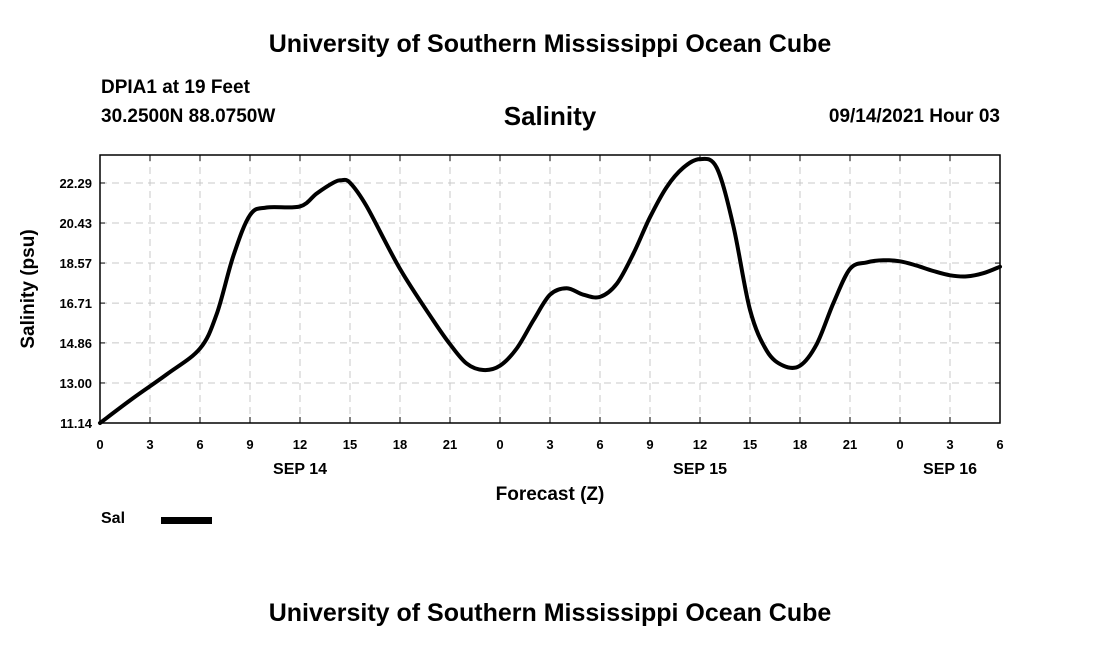 This screenshot has width=1100, height=650. Describe the element at coordinates (76, 423) in the screenshot. I see `y-tick-label: 11.14` at that location.